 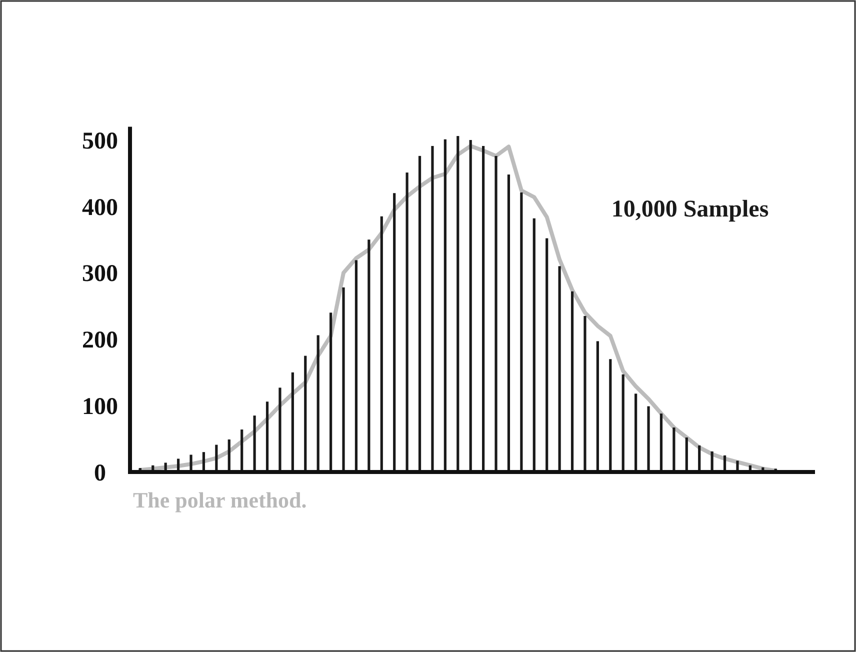 What do you see at coordinates (100, 274) in the screenshot?
I see `y-tick-label: 300` at bounding box center [100, 274].